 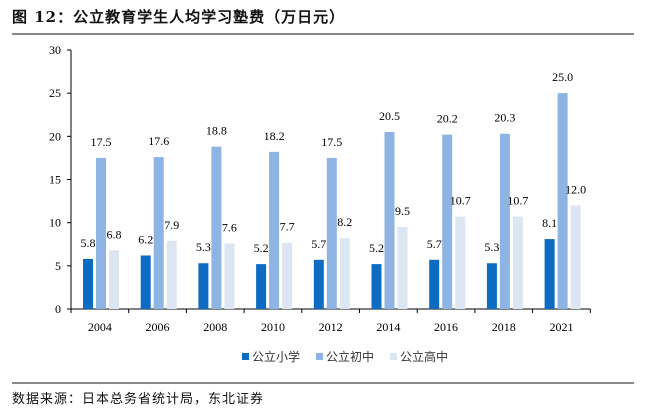 I want to click on y-tick-label: 0, so click(x=58, y=309).